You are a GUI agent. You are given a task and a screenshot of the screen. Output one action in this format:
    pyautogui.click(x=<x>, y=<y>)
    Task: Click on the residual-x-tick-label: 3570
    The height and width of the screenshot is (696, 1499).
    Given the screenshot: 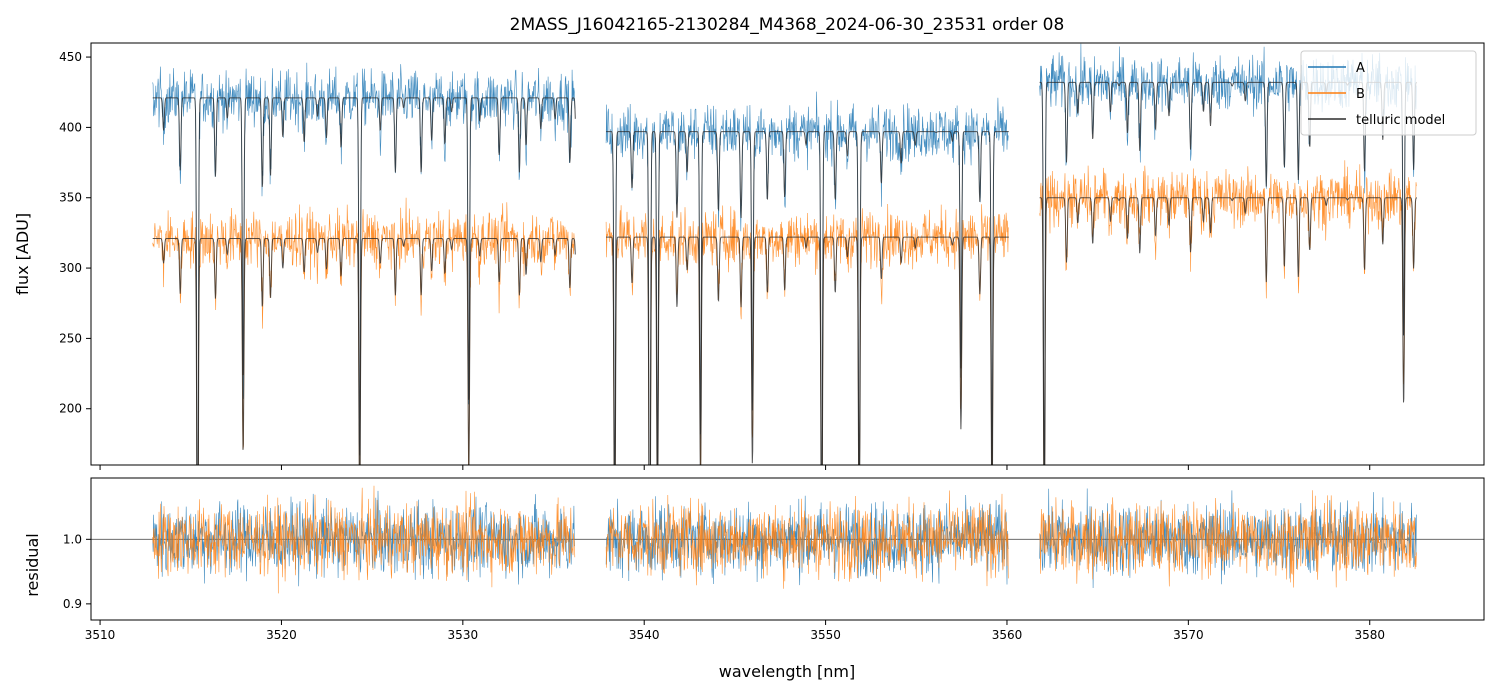 What is the action you would take?
    pyautogui.click(x=1188, y=635)
    